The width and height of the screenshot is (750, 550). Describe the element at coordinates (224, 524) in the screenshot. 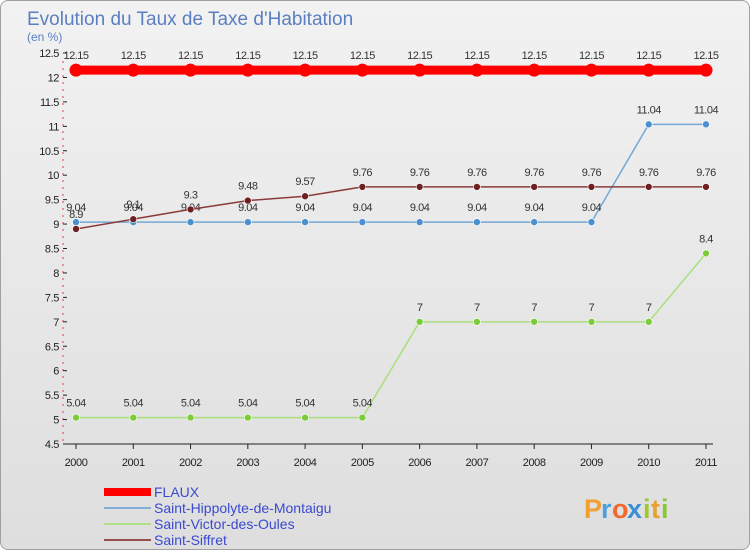

I see `legend-label: Saint-Victor-des-Oules` at that location.